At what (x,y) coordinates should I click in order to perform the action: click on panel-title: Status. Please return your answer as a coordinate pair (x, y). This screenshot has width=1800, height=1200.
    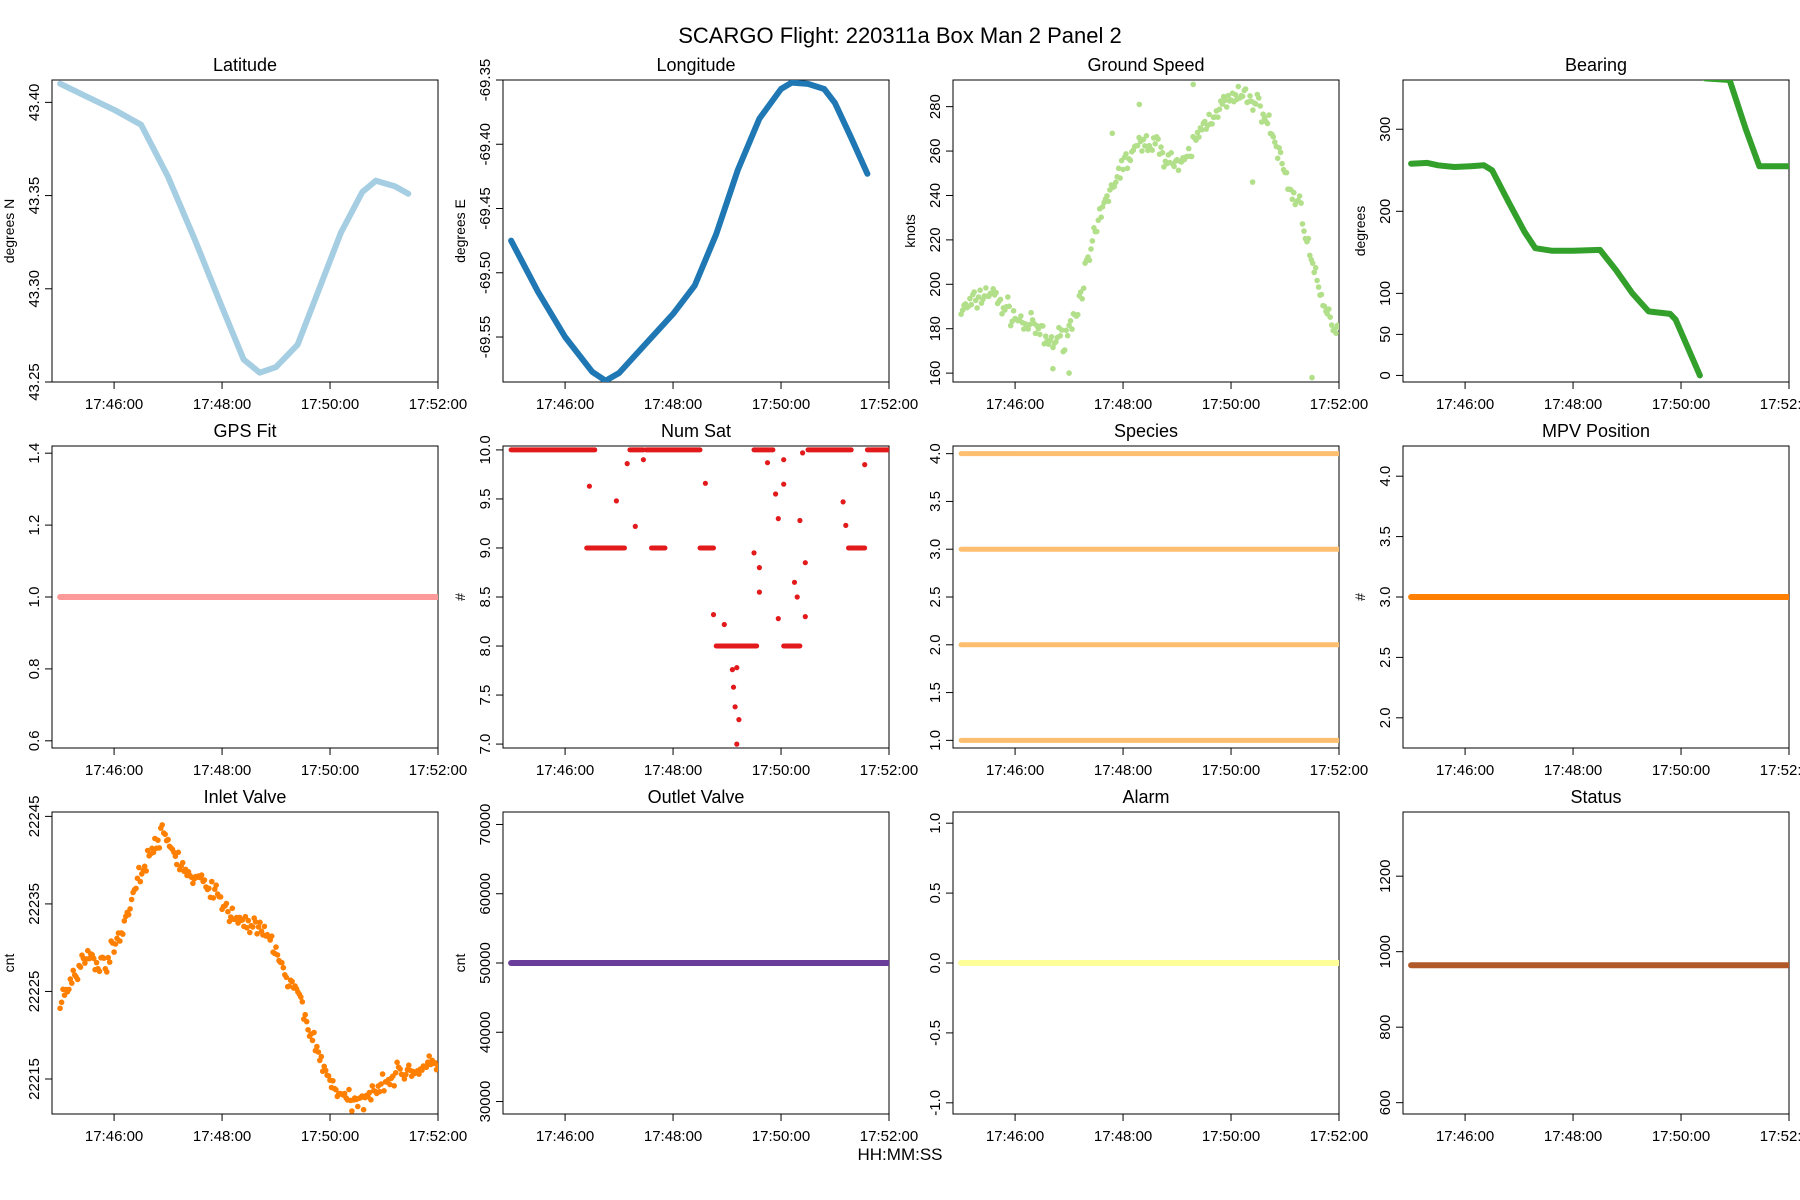
    Looking at the image, I should click on (1595, 797).